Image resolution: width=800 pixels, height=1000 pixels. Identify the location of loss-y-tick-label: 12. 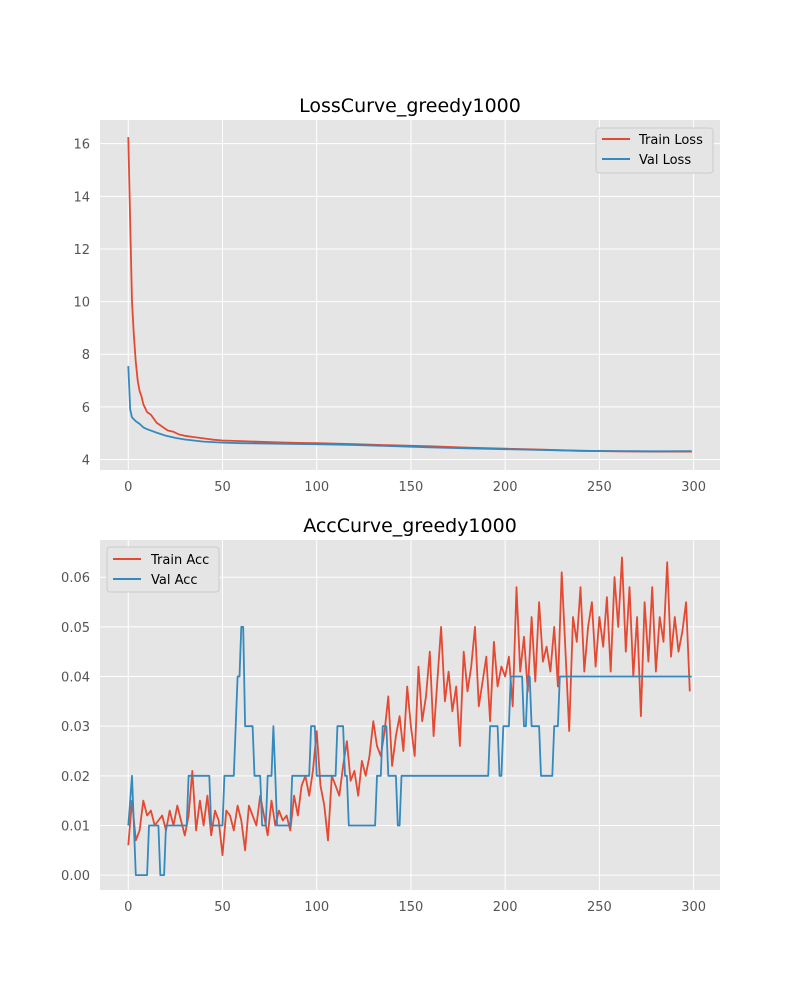
(81, 250).